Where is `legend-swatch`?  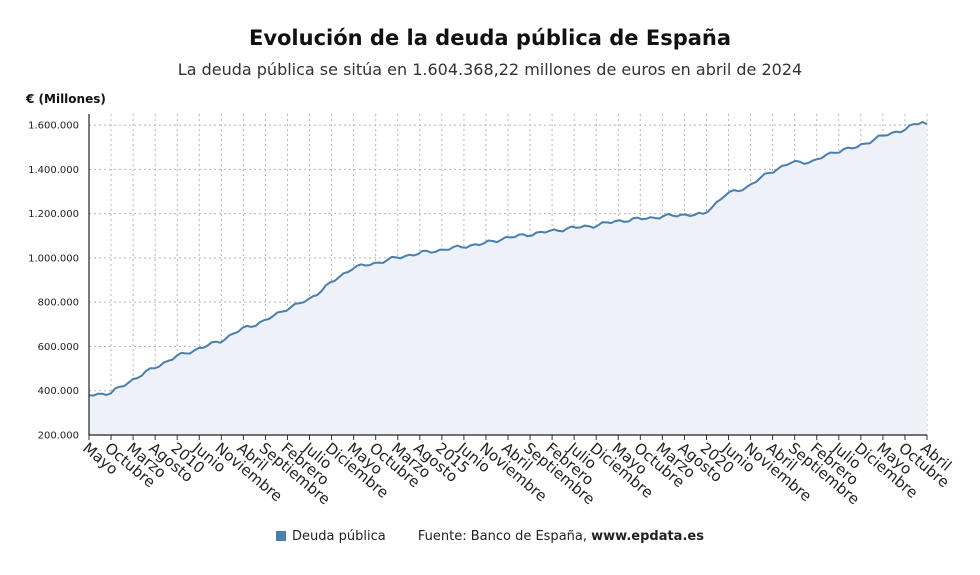
legend-swatch is located at coordinates (281, 535).